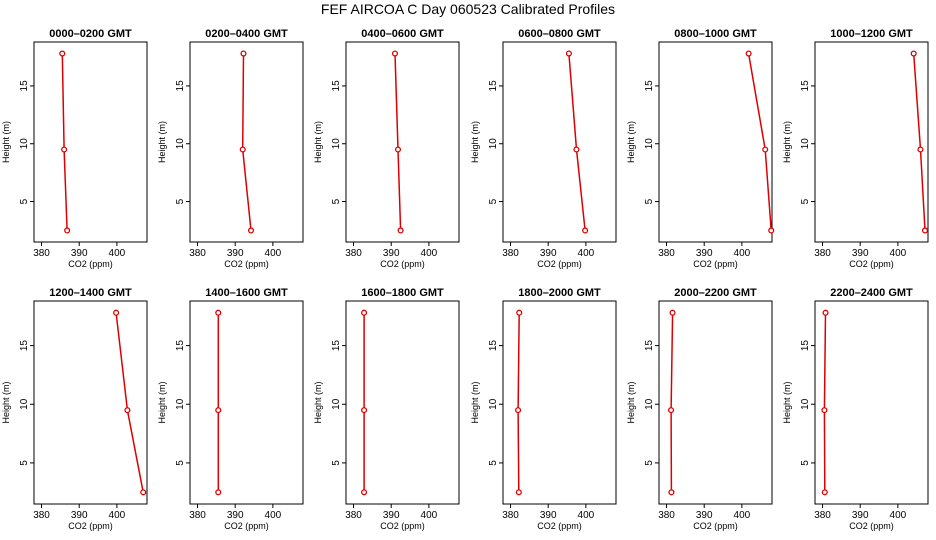 The width and height of the screenshot is (936, 540). What do you see at coordinates (402, 293) in the screenshot?
I see `panel-title: 1600–1800 GMT` at bounding box center [402, 293].